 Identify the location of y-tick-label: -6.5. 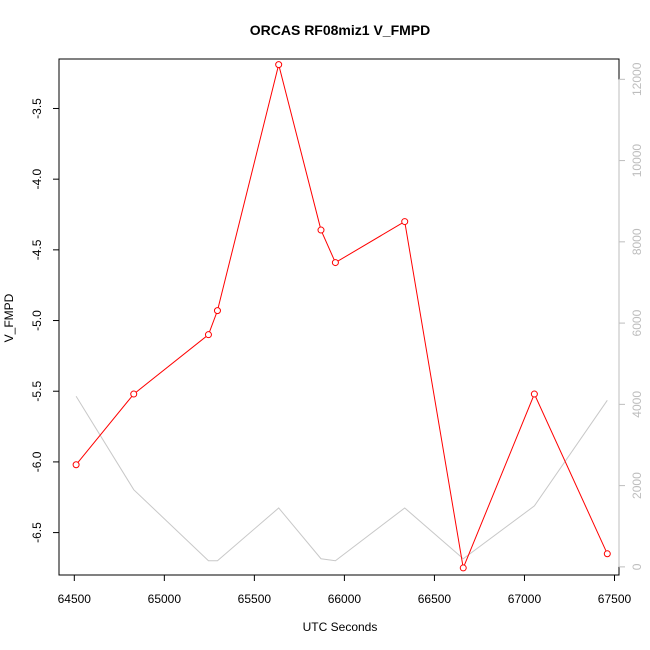
(37, 532).